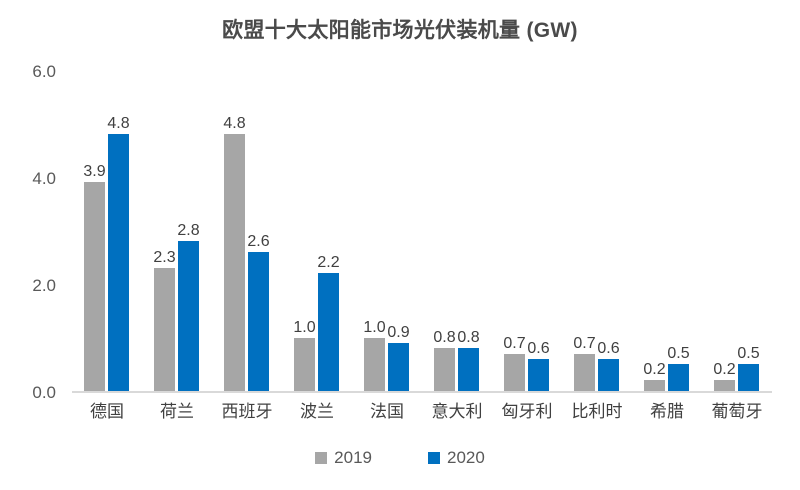  Describe the element at coordinates (94, 286) in the screenshot. I see `bar-2019-德国` at that location.